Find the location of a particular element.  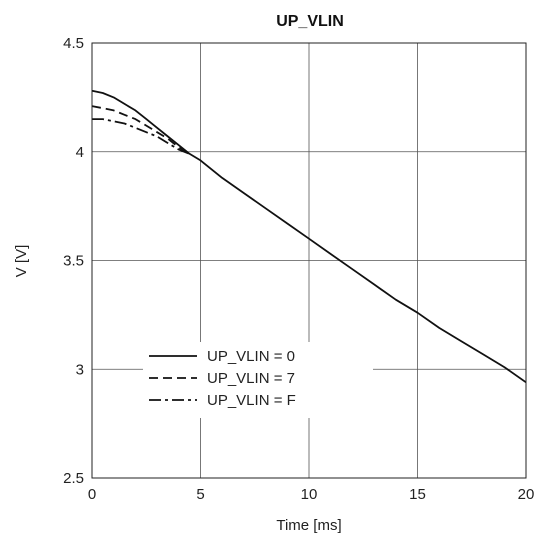

x-tick-label: 5 is located at coordinates (200, 494).